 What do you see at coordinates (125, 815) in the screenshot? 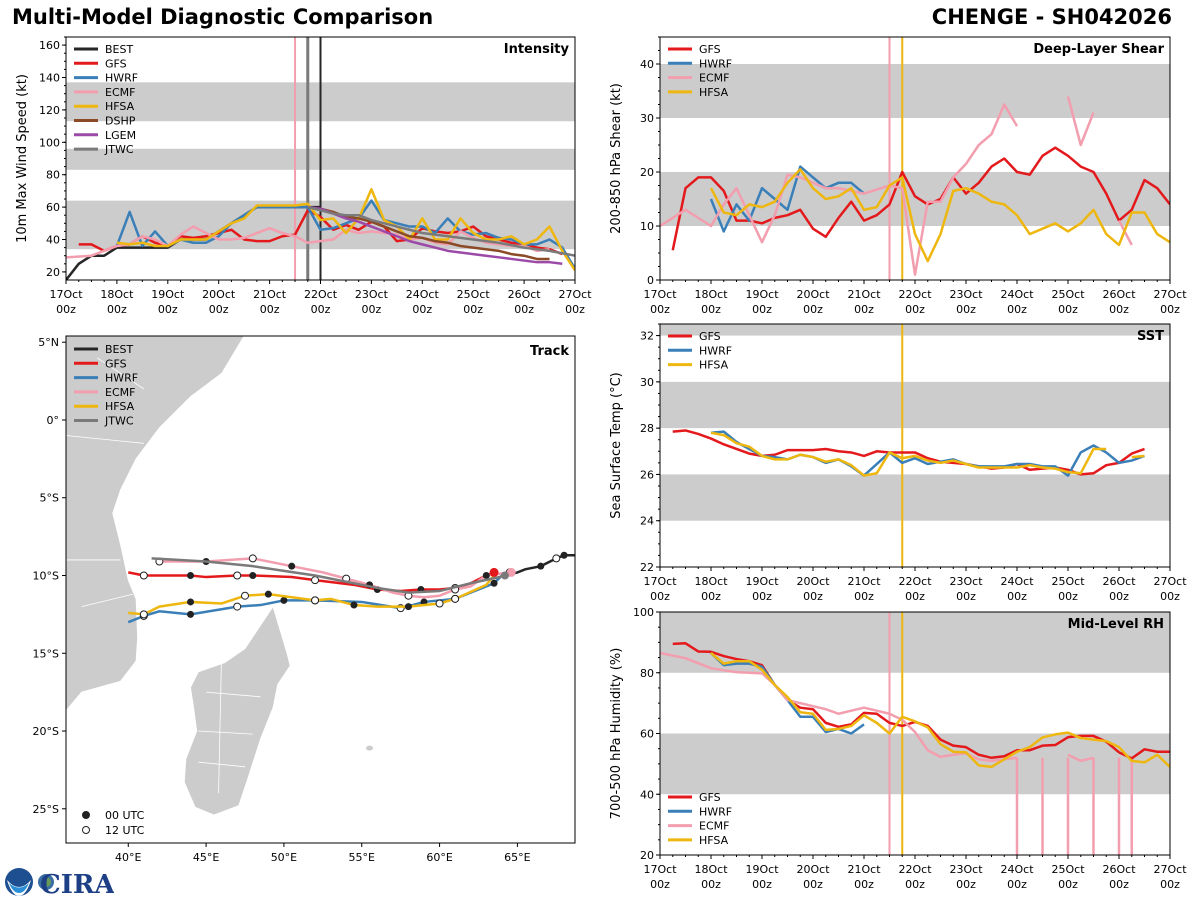
I see `marker-legend-label: 00 UTC` at bounding box center [125, 815].